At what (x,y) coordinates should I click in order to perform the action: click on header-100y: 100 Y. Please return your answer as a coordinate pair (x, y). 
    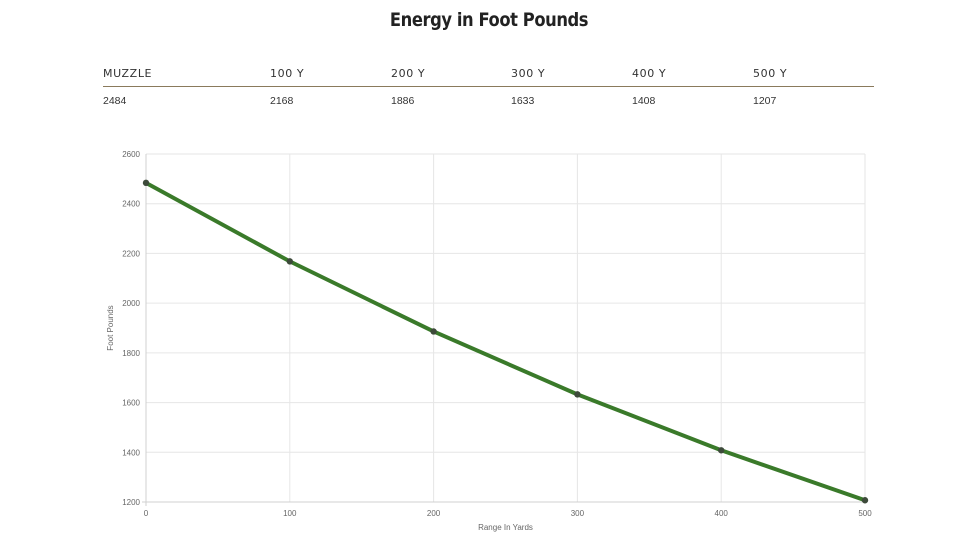
    Looking at the image, I should click on (287, 73).